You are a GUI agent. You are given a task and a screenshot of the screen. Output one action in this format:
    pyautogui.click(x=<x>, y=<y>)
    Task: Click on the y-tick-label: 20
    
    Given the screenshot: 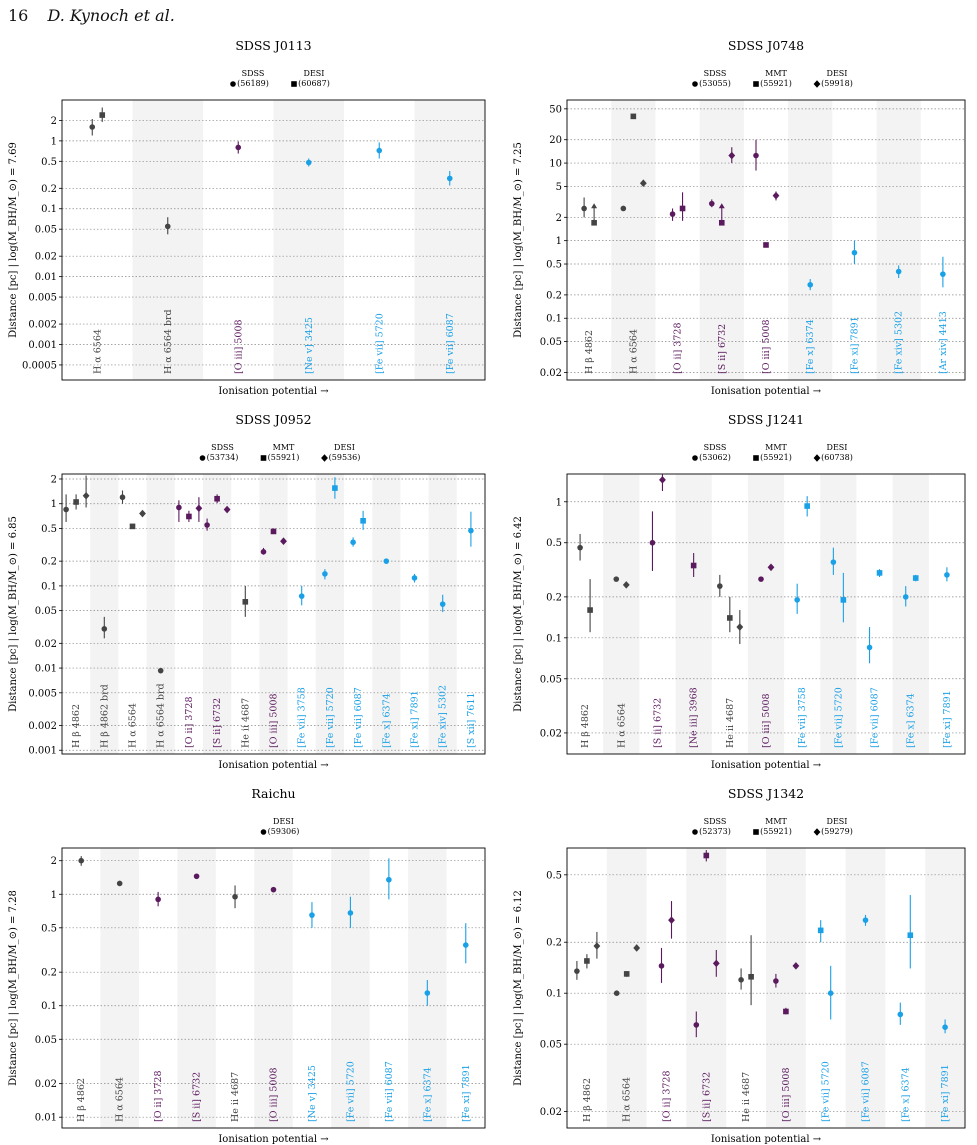 What is the action you would take?
    pyautogui.click(x=555, y=140)
    